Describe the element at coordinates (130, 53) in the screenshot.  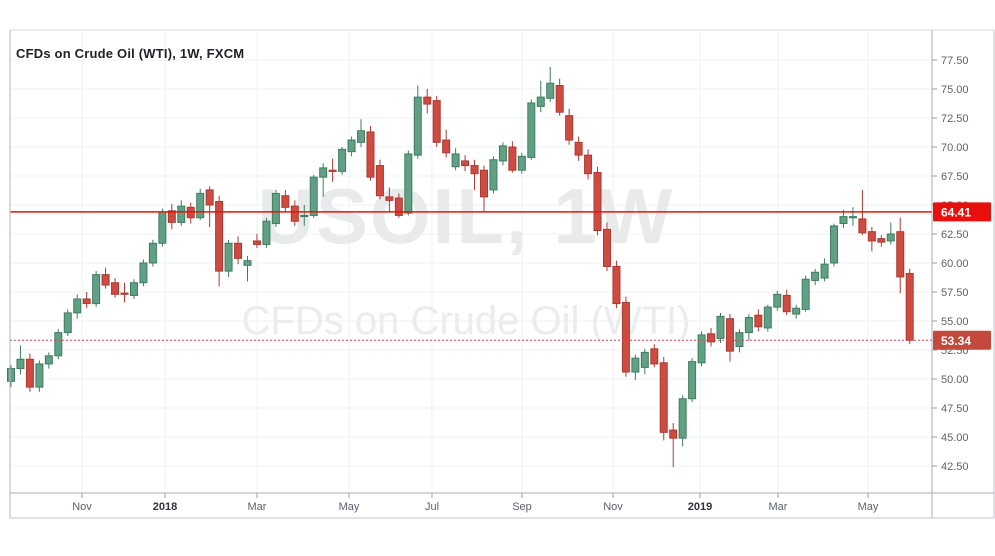
I see `chart-title: CFDs on Crude Oil (WTI), 1W, FXCM` at that location.